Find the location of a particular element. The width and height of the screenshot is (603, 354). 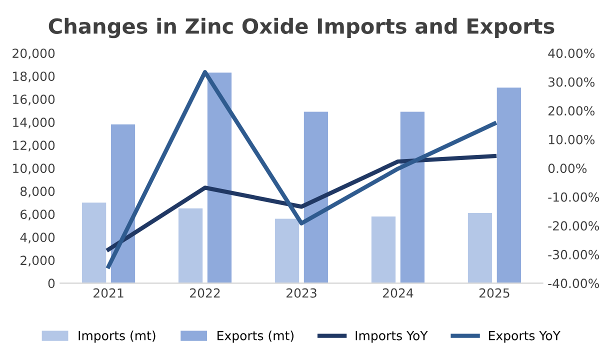

x-tick-label: 2021 is located at coordinates (109, 293).